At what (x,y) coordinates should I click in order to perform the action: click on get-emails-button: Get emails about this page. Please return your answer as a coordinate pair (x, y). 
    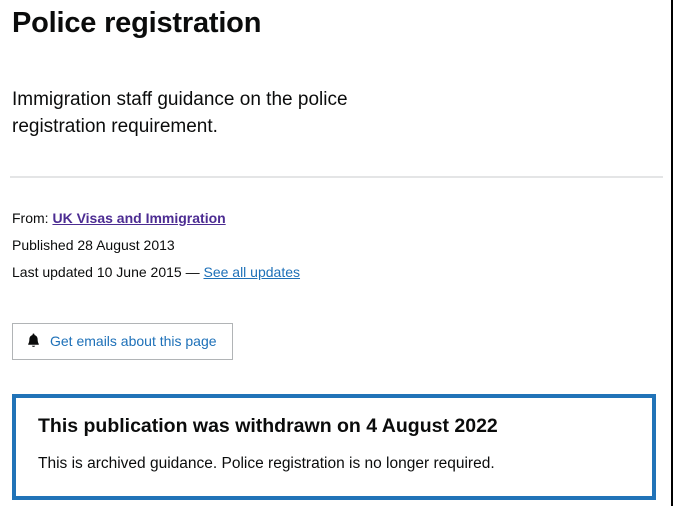
    Looking at the image, I should click on (122, 341).